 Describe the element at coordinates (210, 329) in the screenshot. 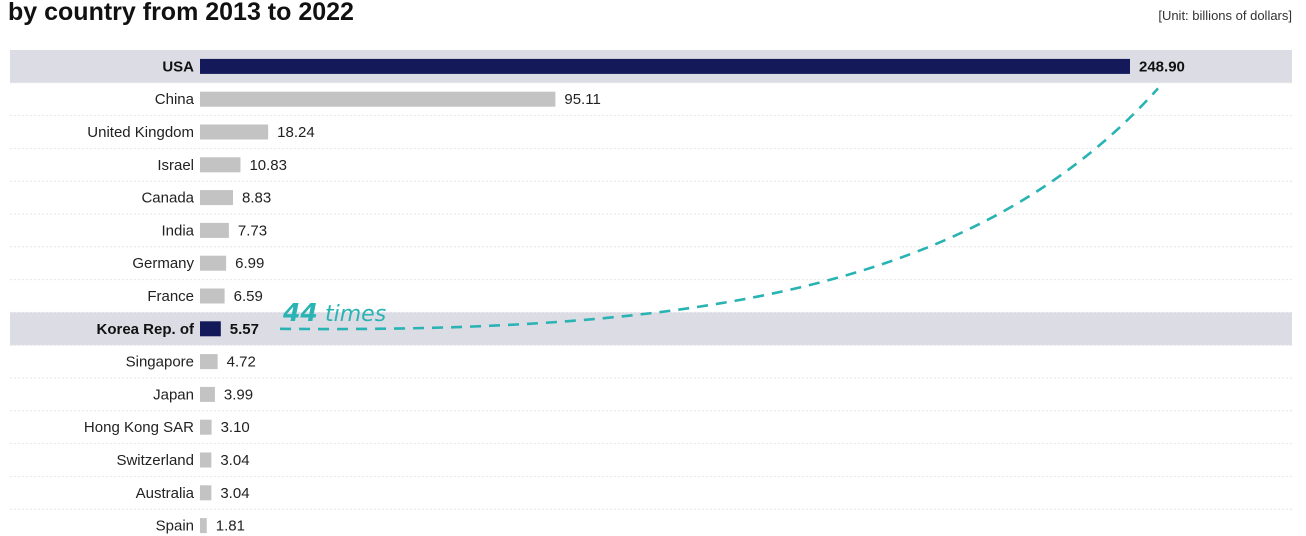

I see `bar-korea-rep-of` at that location.